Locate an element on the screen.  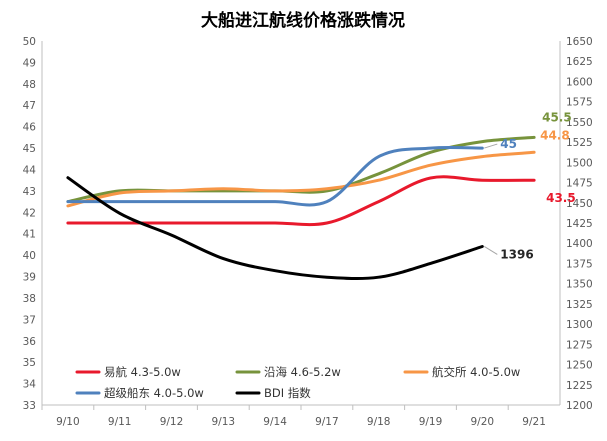
y-left-tick-label: 50 is located at coordinates (29, 42).